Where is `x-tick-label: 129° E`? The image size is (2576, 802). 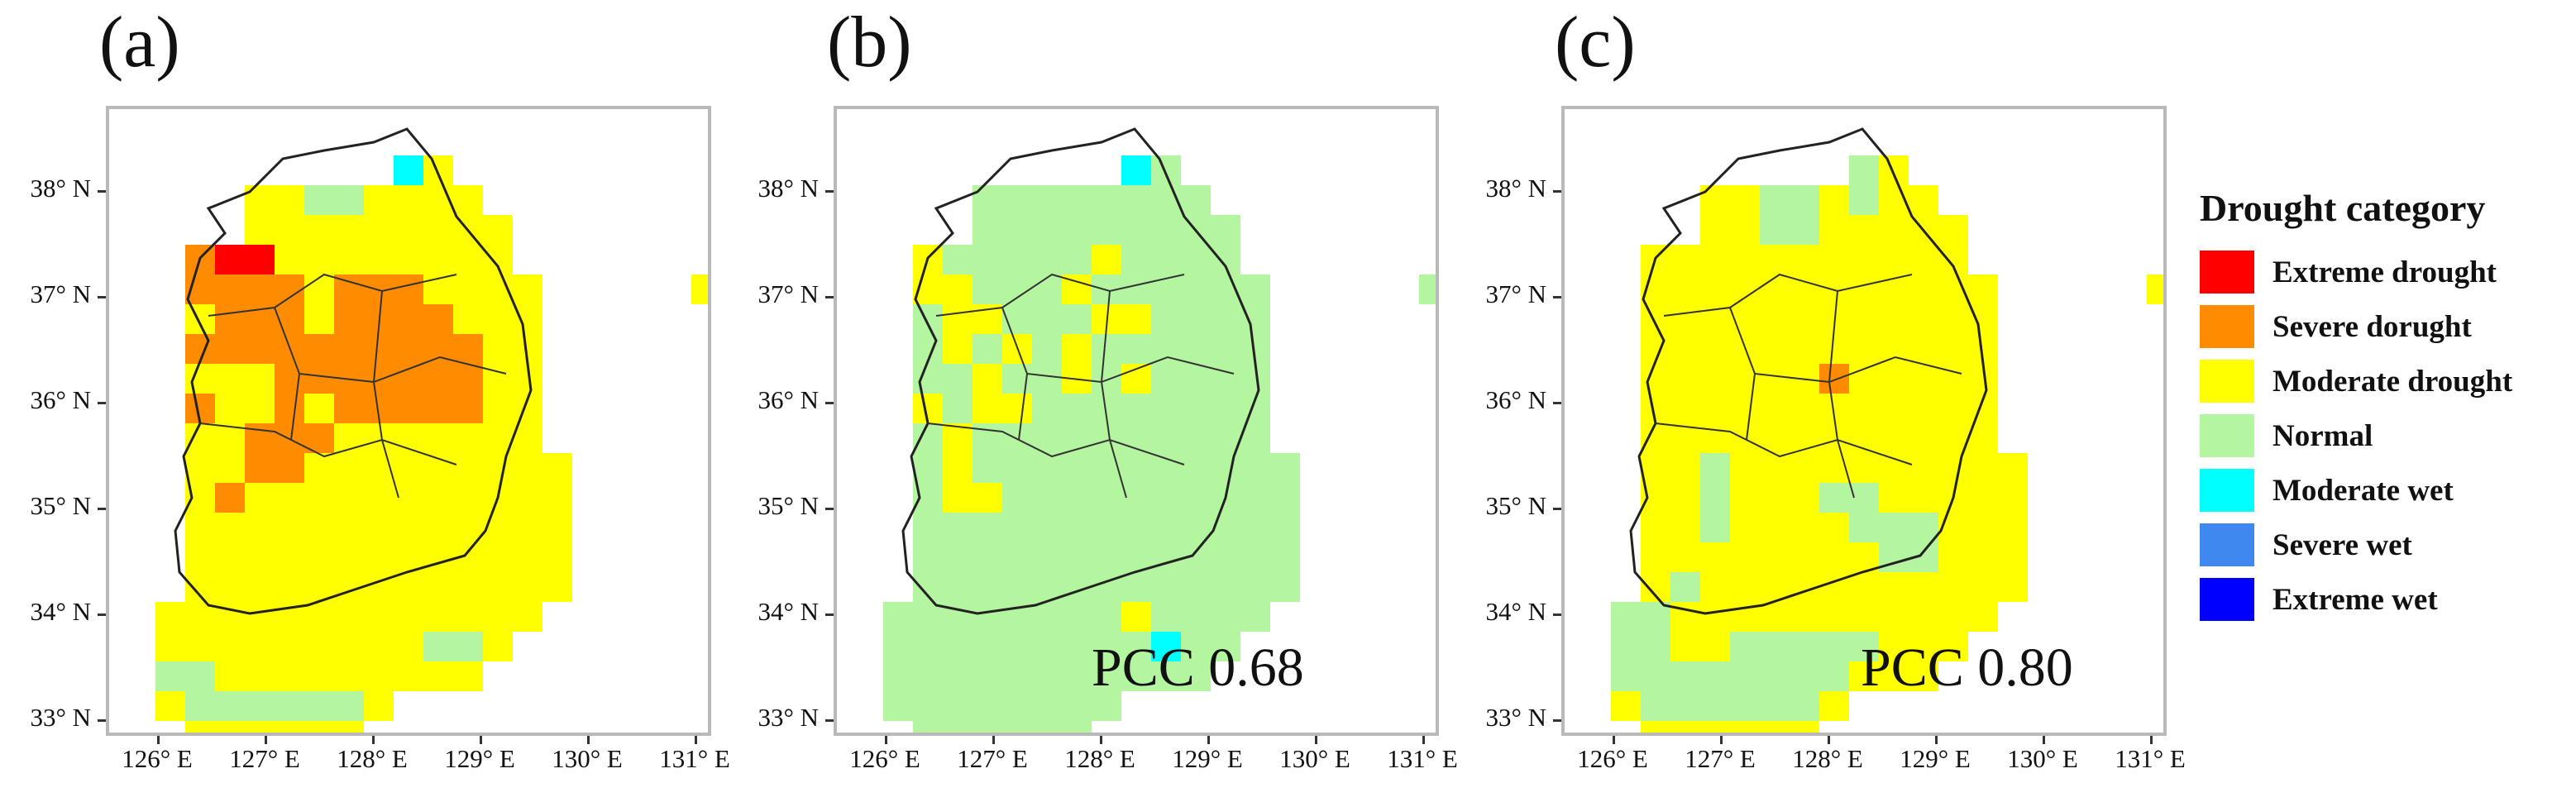
x-tick-label: 129° E is located at coordinates (1208, 758).